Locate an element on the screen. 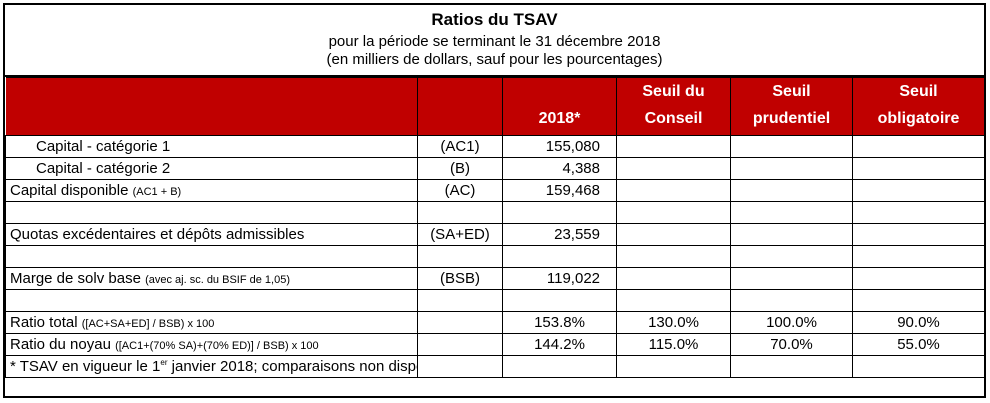 This screenshot has height=403, width=990. row-code: (SA+ED) is located at coordinates (460, 234).